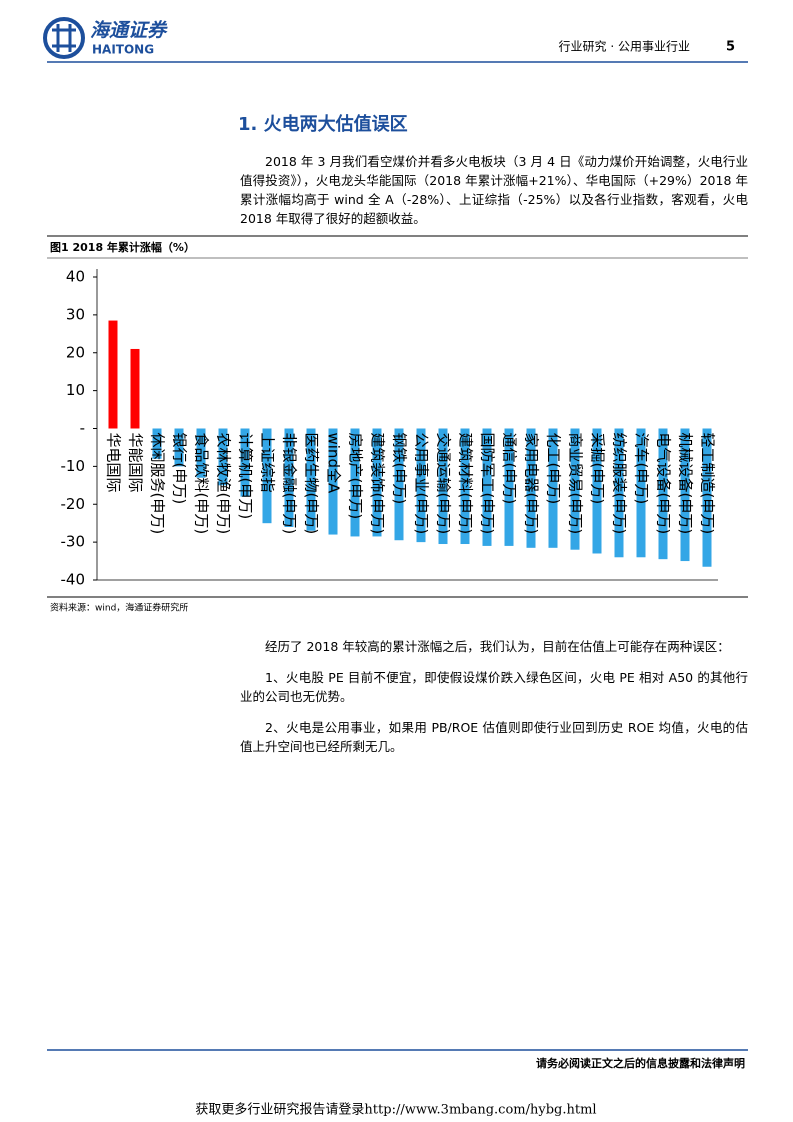  Describe the element at coordinates (75, 390) in the screenshot. I see `y-tick-label: 10` at that location.